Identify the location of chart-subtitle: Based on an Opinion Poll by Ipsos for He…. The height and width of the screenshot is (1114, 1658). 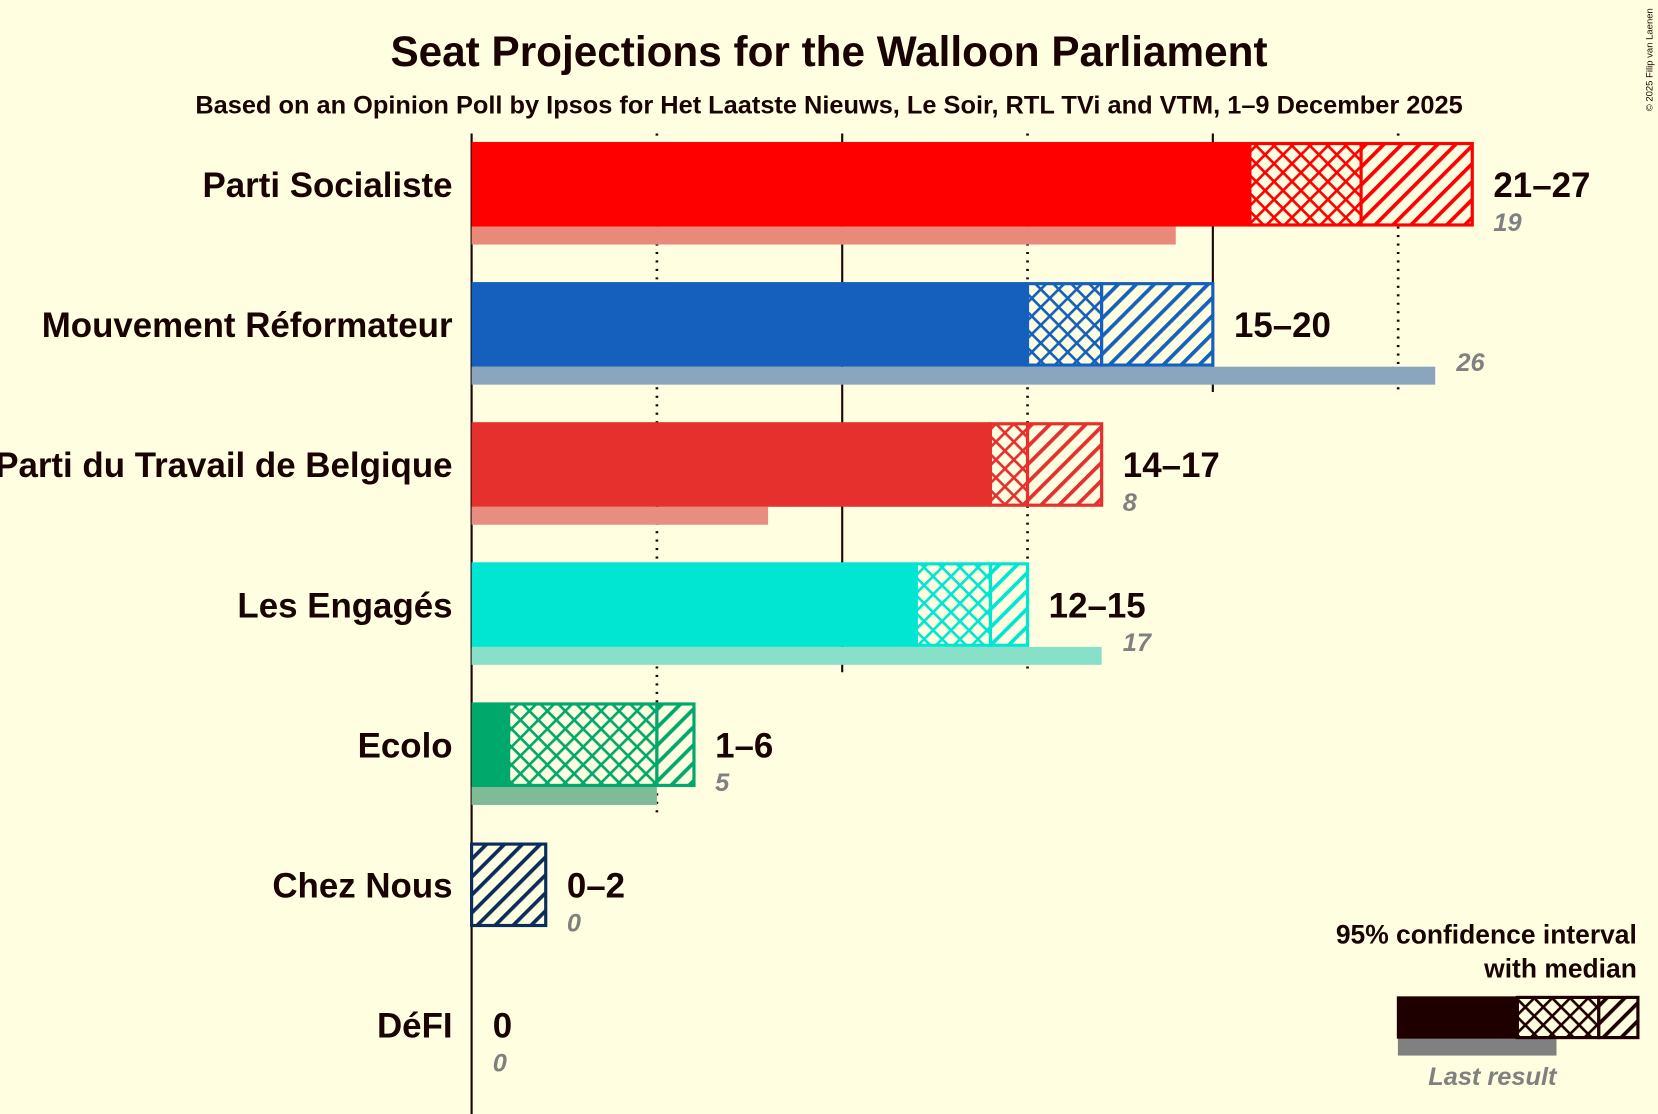
(828, 105).